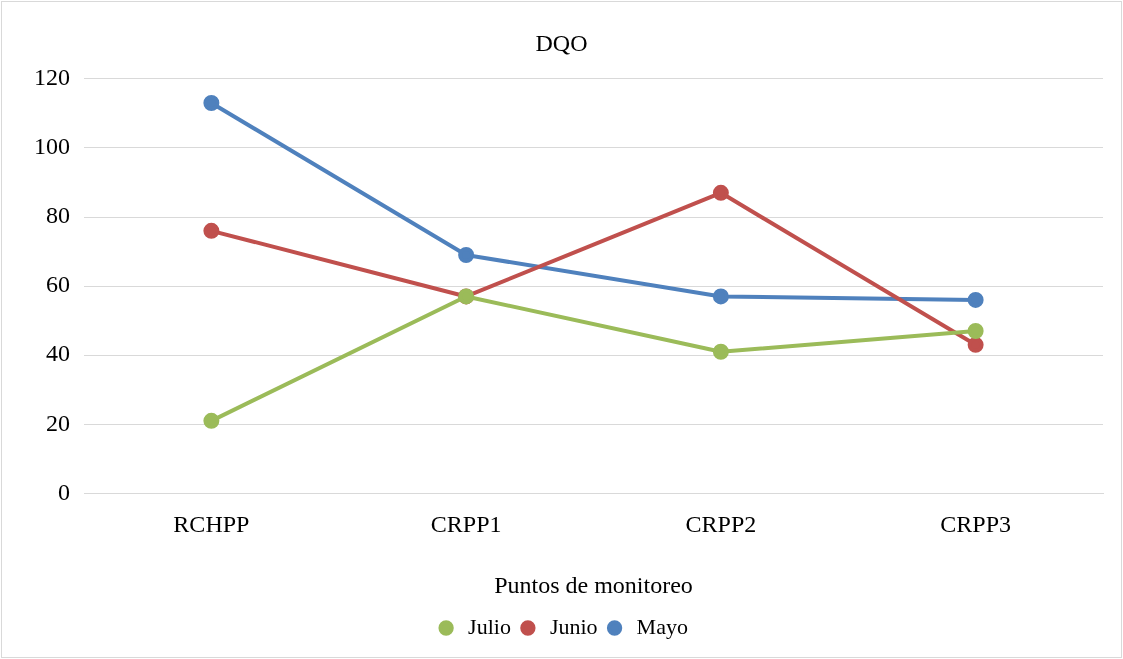 The height and width of the screenshot is (659, 1123). Describe the element at coordinates (58, 422) in the screenshot. I see `y-tick-label: 20` at that location.